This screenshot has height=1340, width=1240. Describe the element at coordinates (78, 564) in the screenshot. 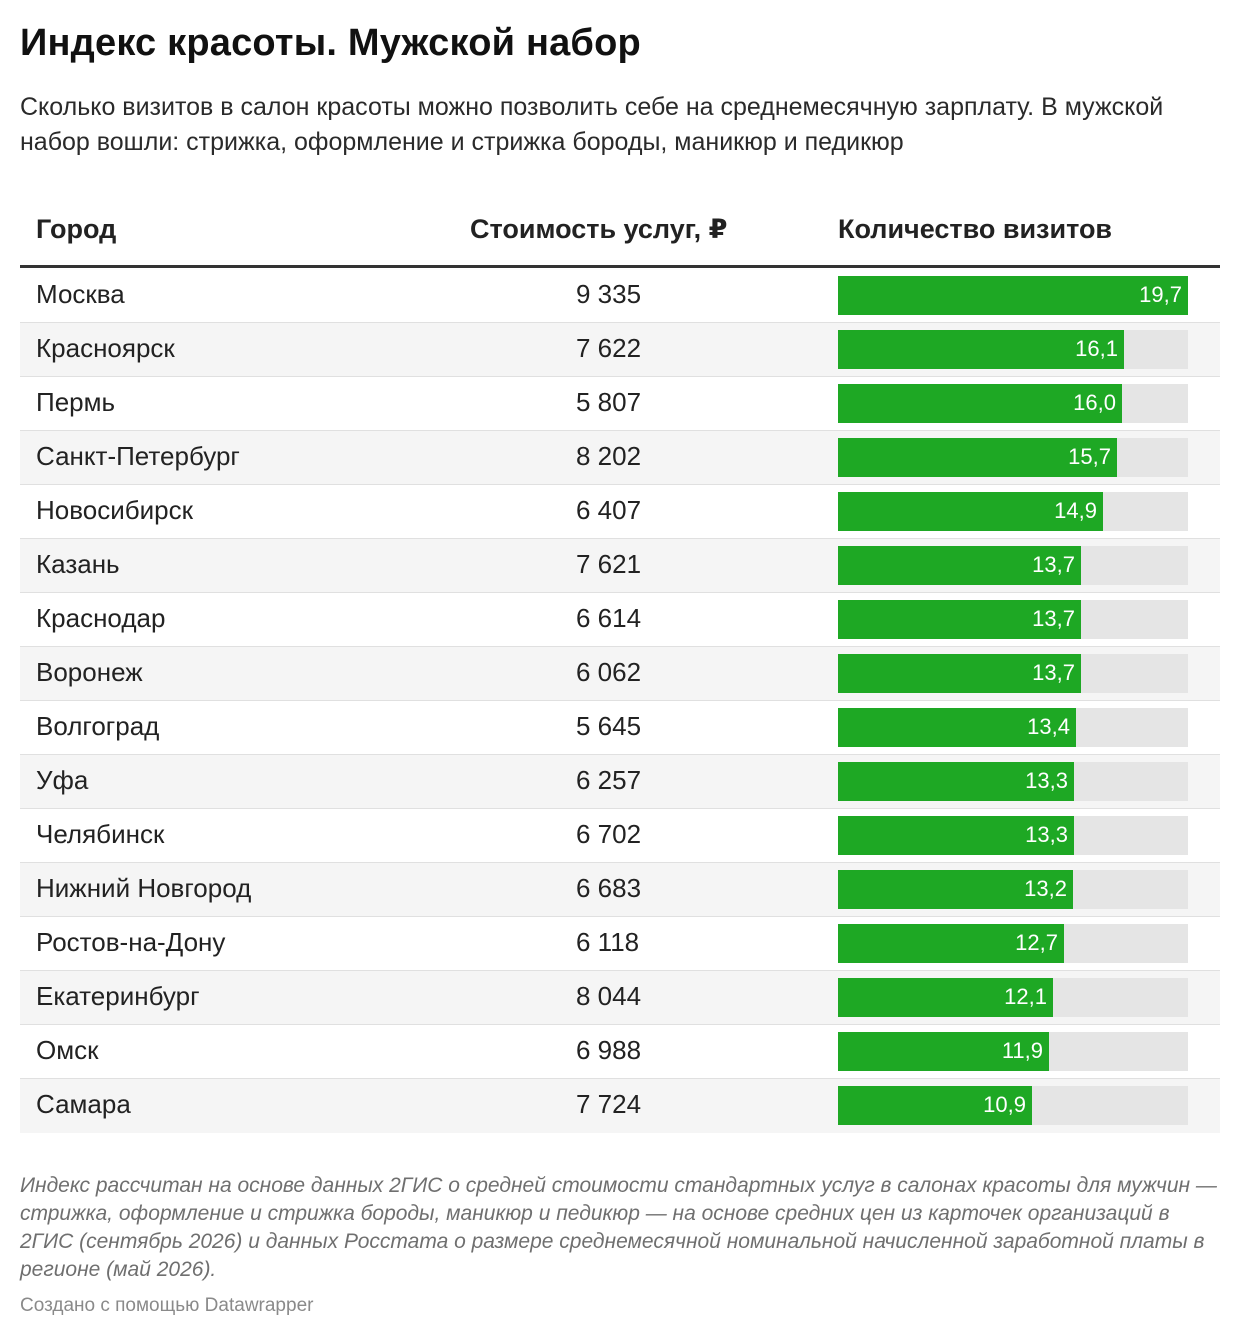

I see `city-cell: Казань` at that location.